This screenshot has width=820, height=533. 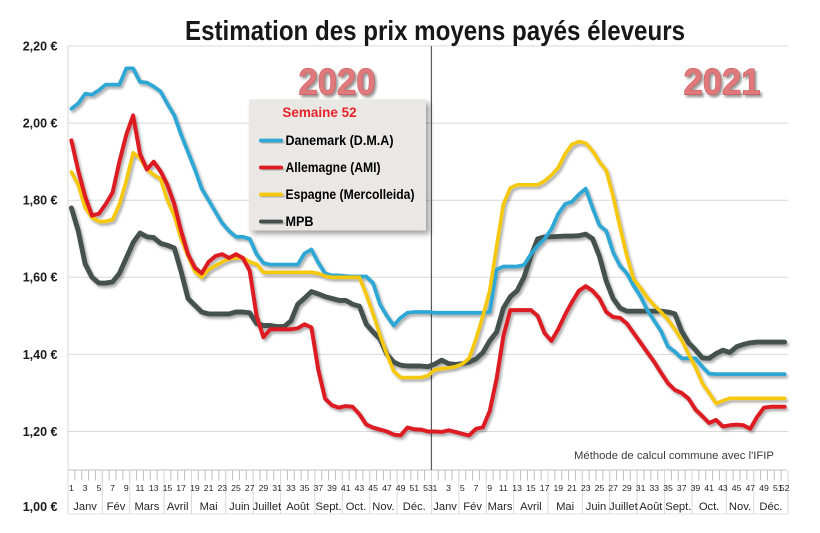 What do you see at coordinates (40, 432) in the screenshot?
I see `svg-text: 1,20 €` at bounding box center [40, 432].